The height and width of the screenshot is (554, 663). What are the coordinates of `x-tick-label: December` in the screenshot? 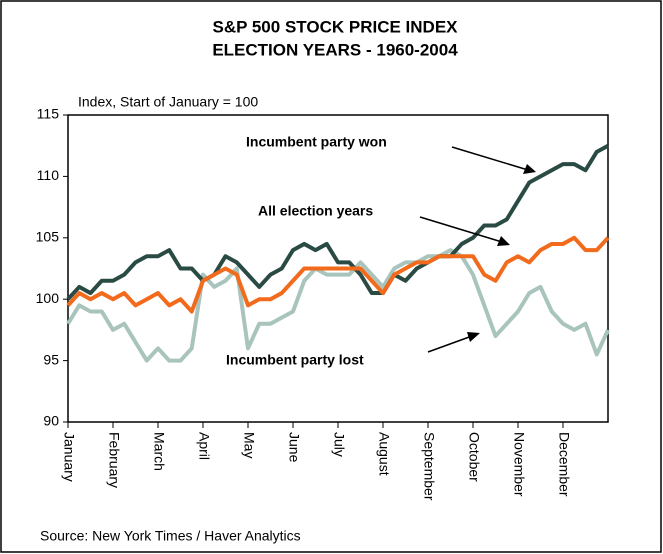 It's located at (564, 464).